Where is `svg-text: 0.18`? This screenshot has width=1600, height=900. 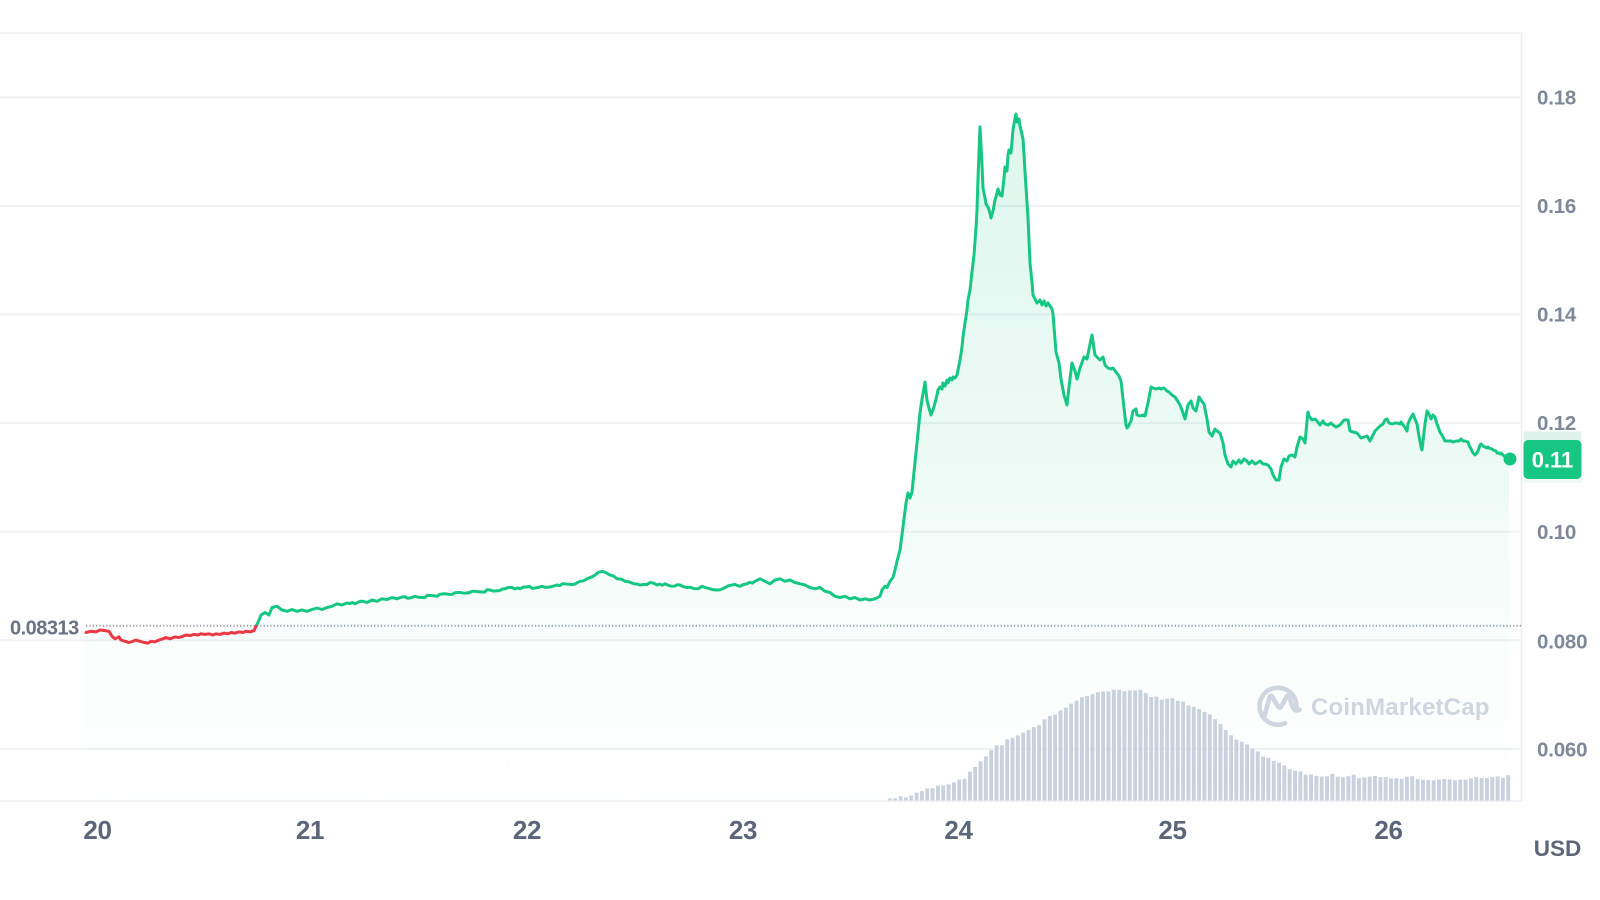
svg-text: 0.18 is located at coordinates (1556, 98).